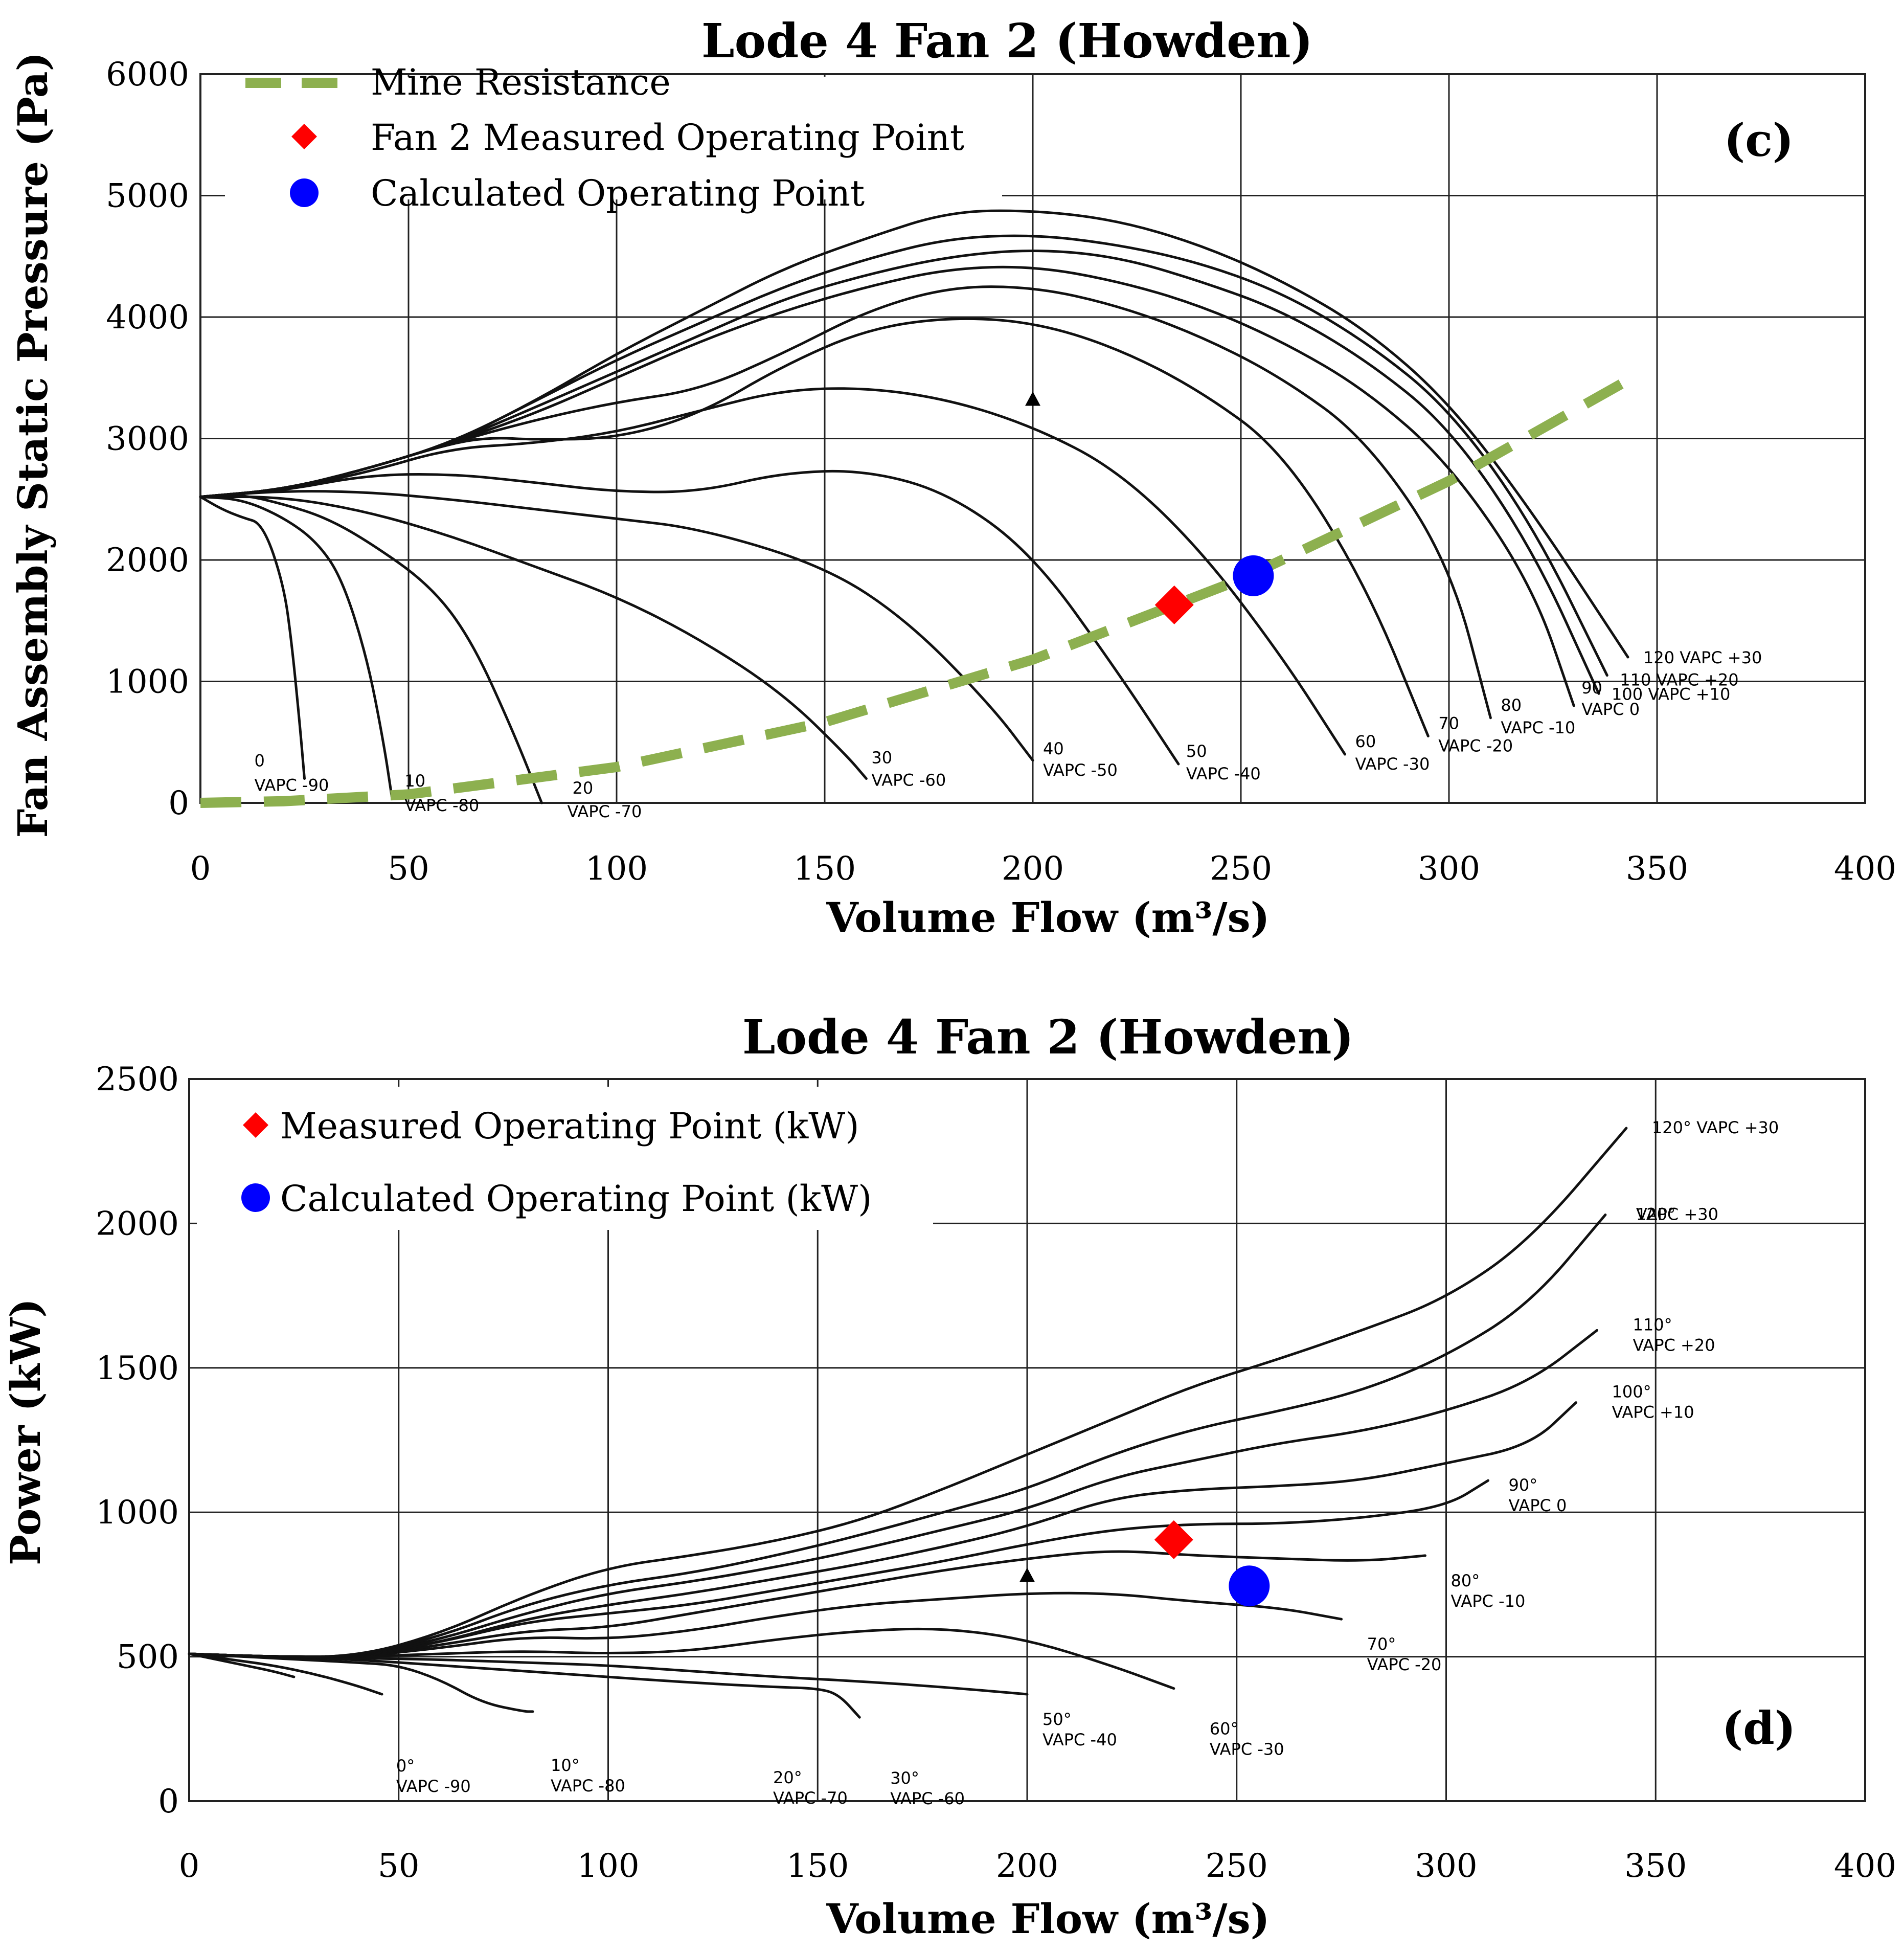  I want to click on y-tick-label: 500, so click(148, 1657).